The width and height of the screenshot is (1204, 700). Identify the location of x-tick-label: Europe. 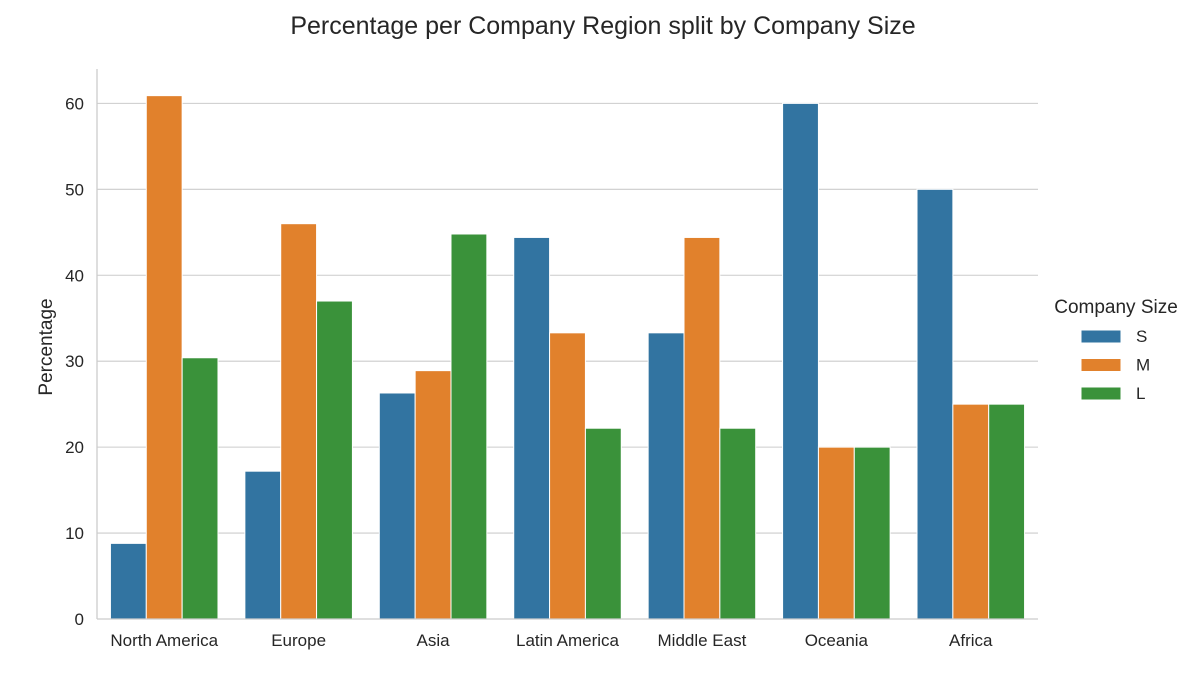
(298, 640).